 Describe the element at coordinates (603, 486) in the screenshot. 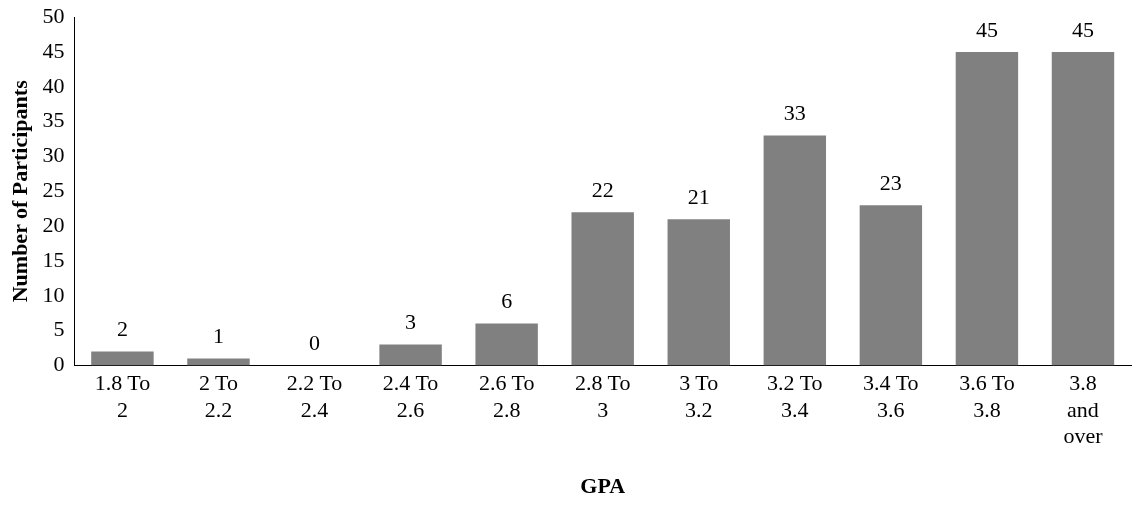

I see `x-axis-title: GPA` at that location.